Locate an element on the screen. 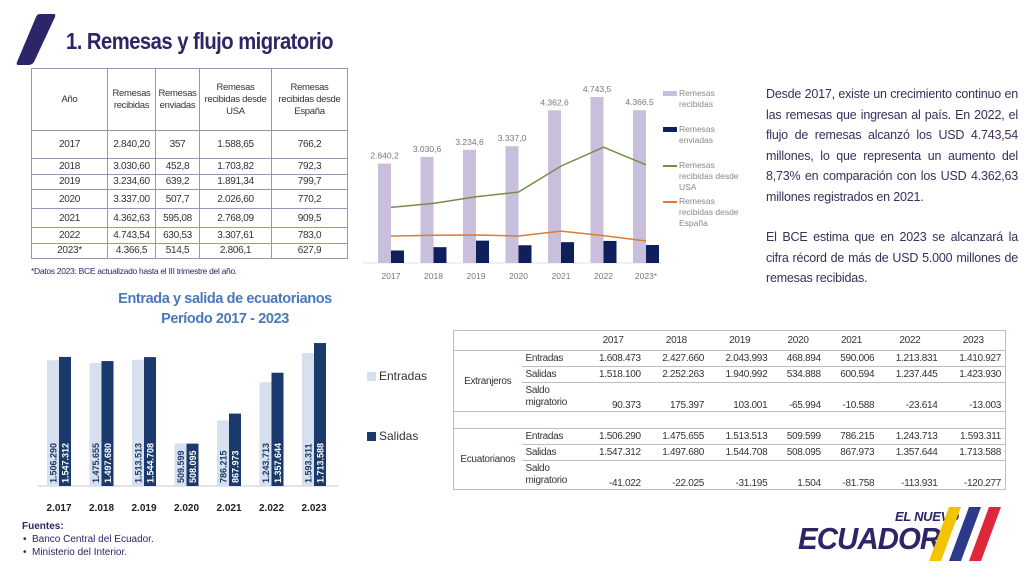 The height and width of the screenshot is (579, 1024). year-cell: 2021 is located at coordinates (69, 218).